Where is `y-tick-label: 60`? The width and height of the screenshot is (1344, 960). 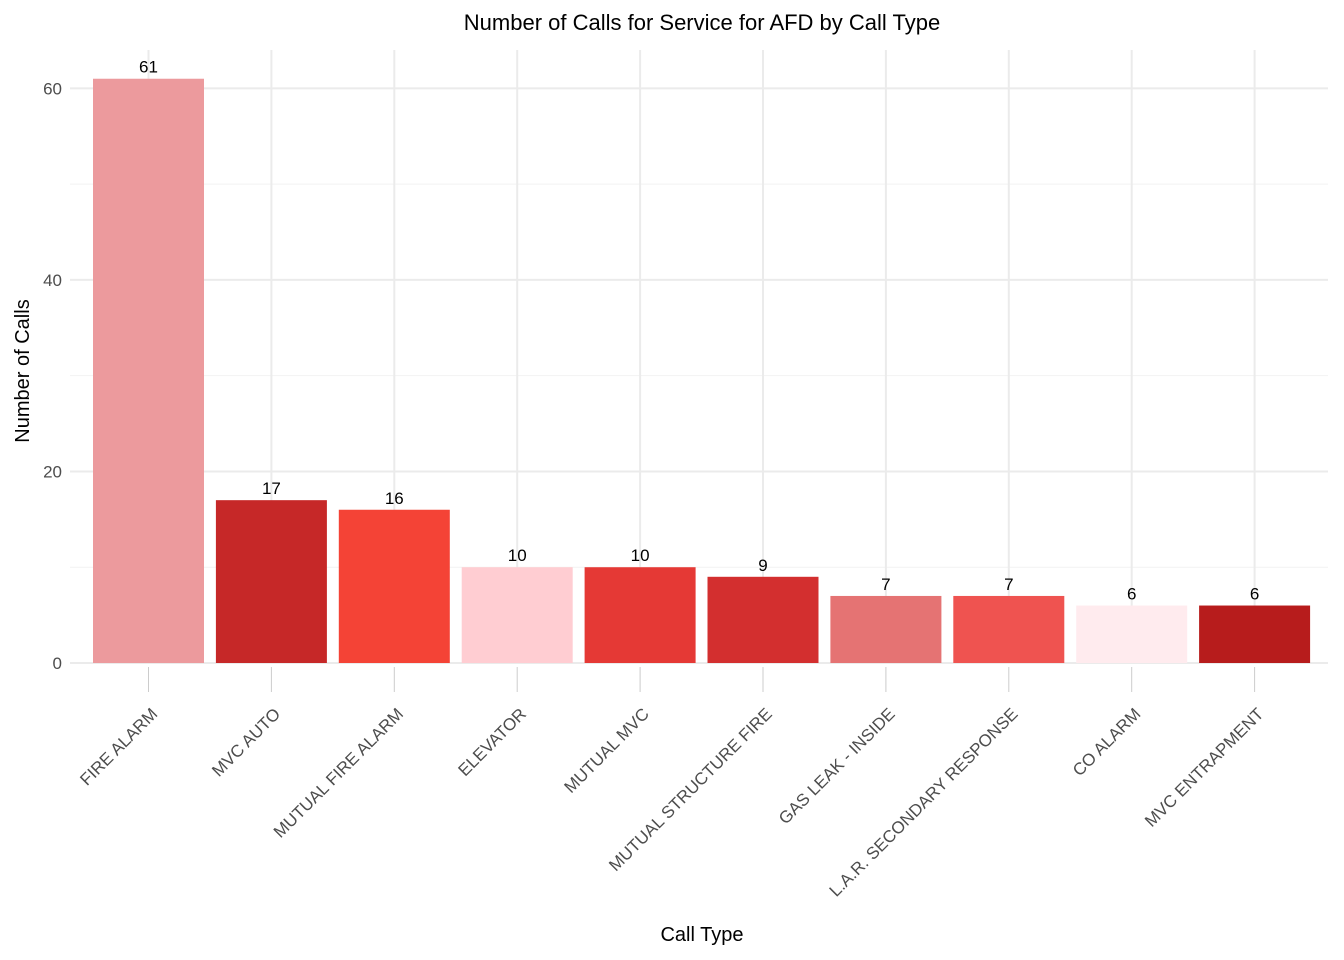
y-tick-label: 60 is located at coordinates (52, 88).